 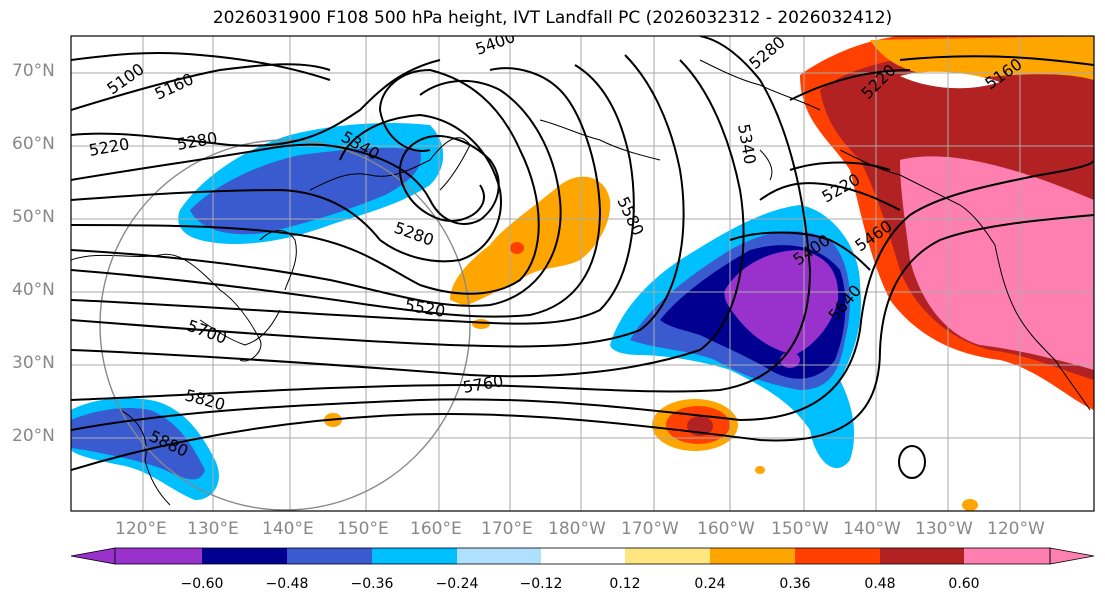 What do you see at coordinates (1016, 529) in the screenshot?
I see `lon-label: 120°W` at bounding box center [1016, 529].